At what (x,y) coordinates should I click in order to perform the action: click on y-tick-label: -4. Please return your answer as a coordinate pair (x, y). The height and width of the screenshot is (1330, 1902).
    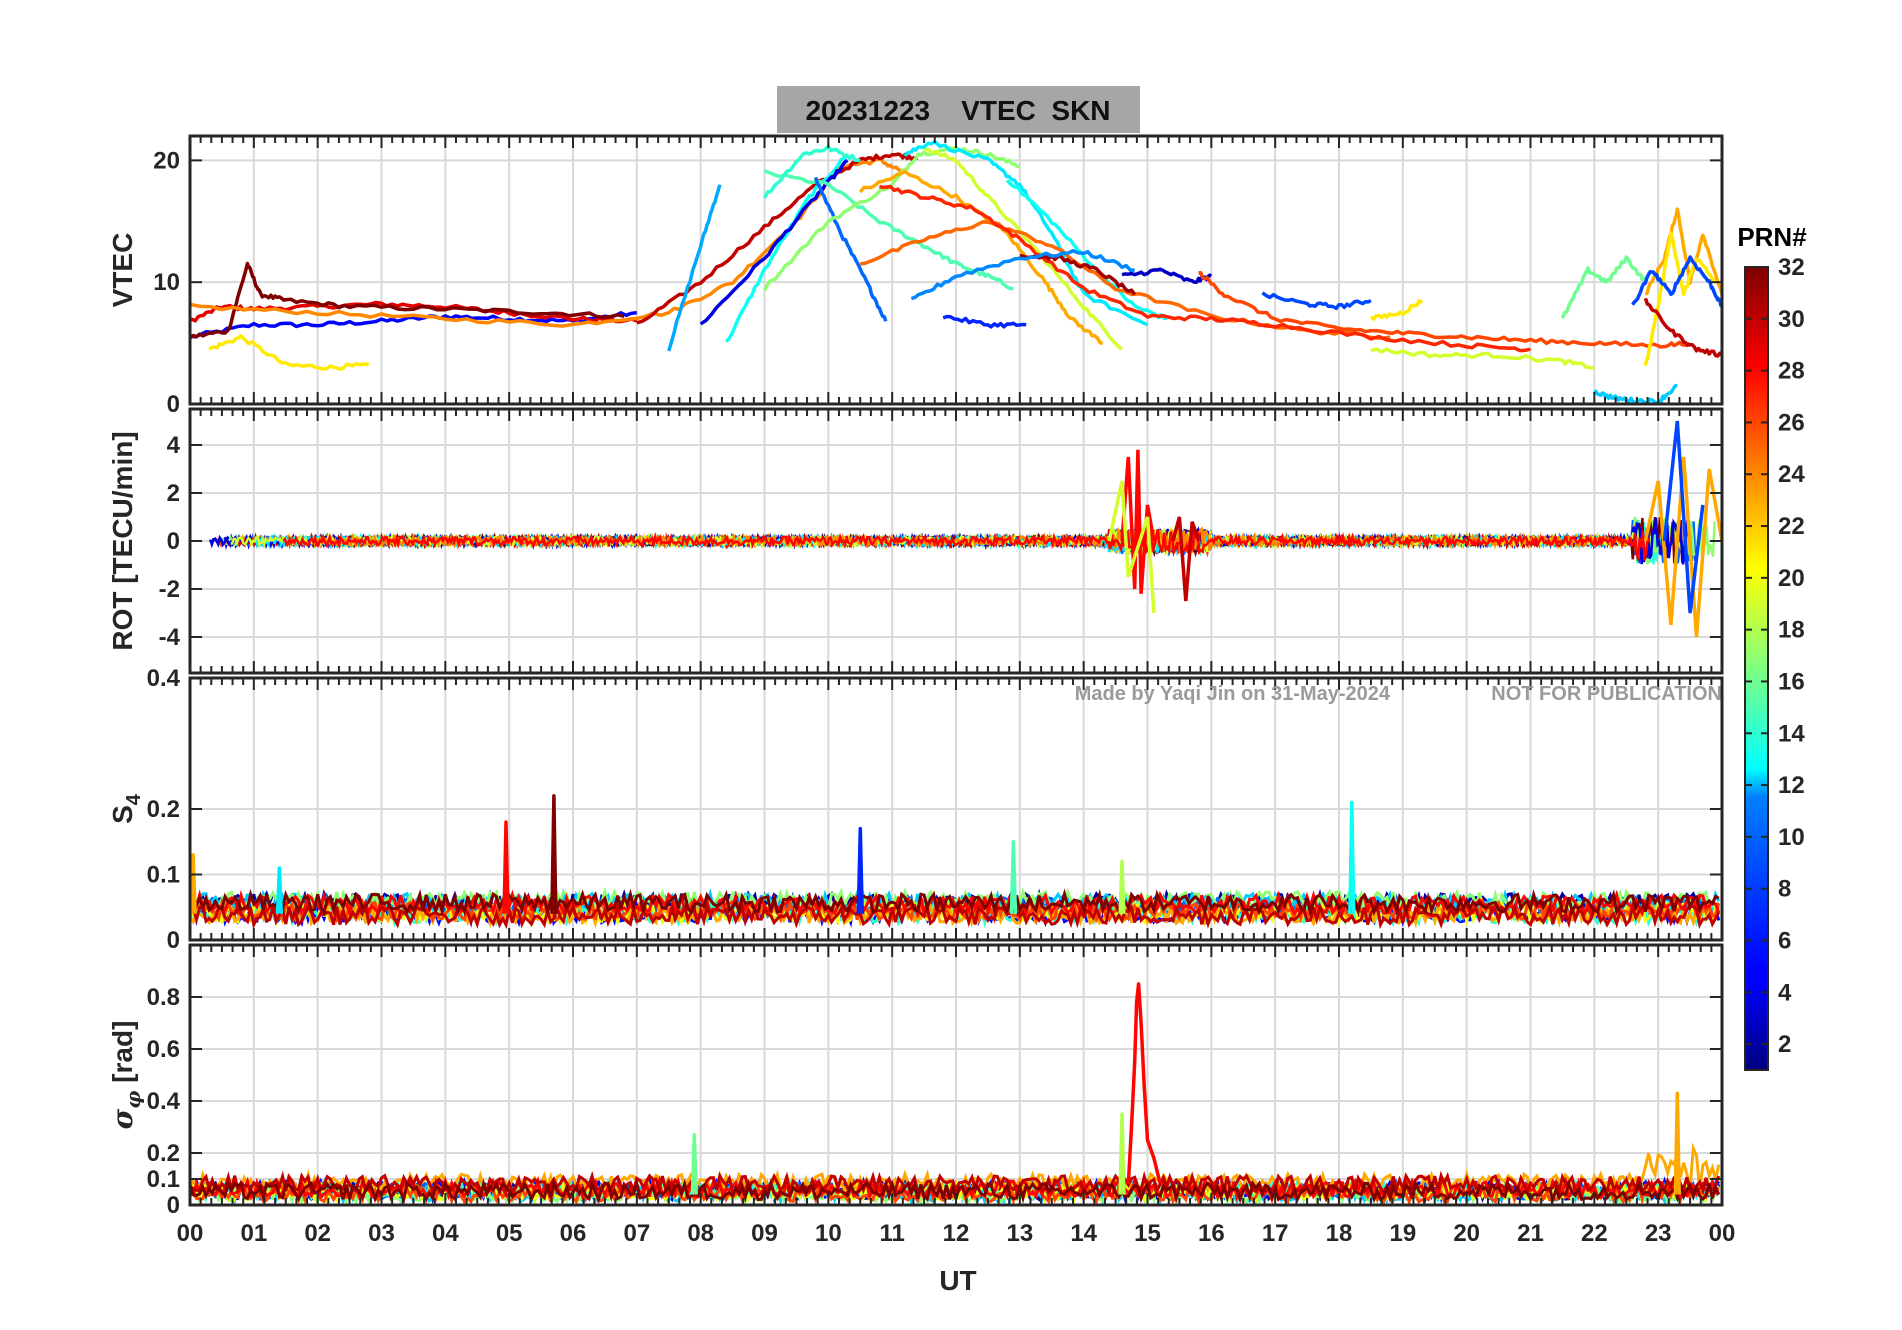
    Looking at the image, I should click on (170, 637).